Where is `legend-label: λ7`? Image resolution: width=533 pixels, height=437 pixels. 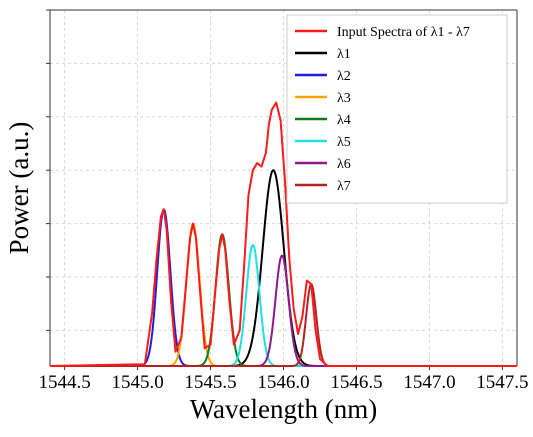 legend-label: λ7 is located at coordinates (344, 186).